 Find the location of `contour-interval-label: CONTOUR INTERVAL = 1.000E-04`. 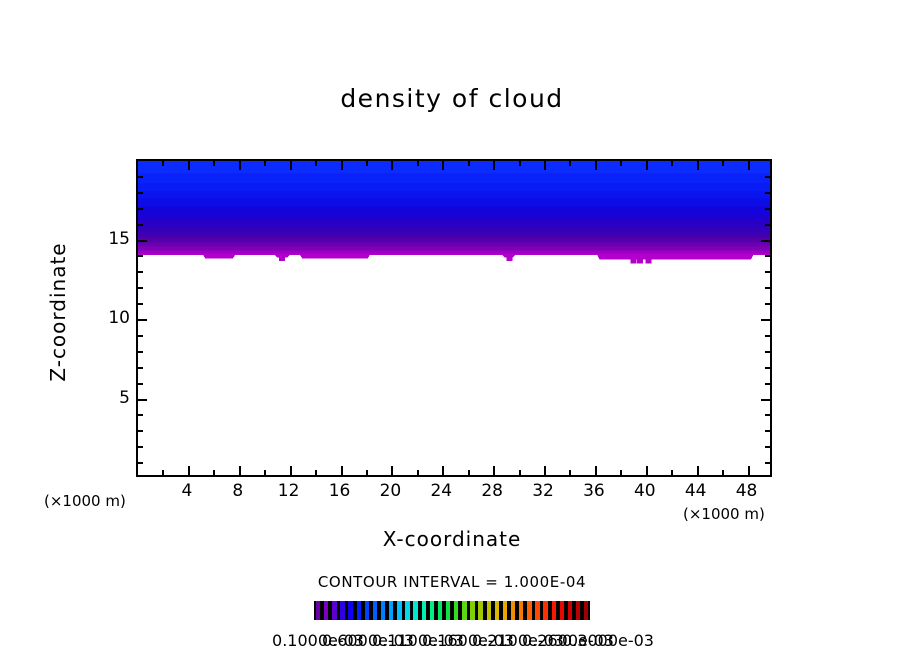

contour-interval-label: CONTOUR INTERVAL = 1.000E-04 is located at coordinates (452, 582).